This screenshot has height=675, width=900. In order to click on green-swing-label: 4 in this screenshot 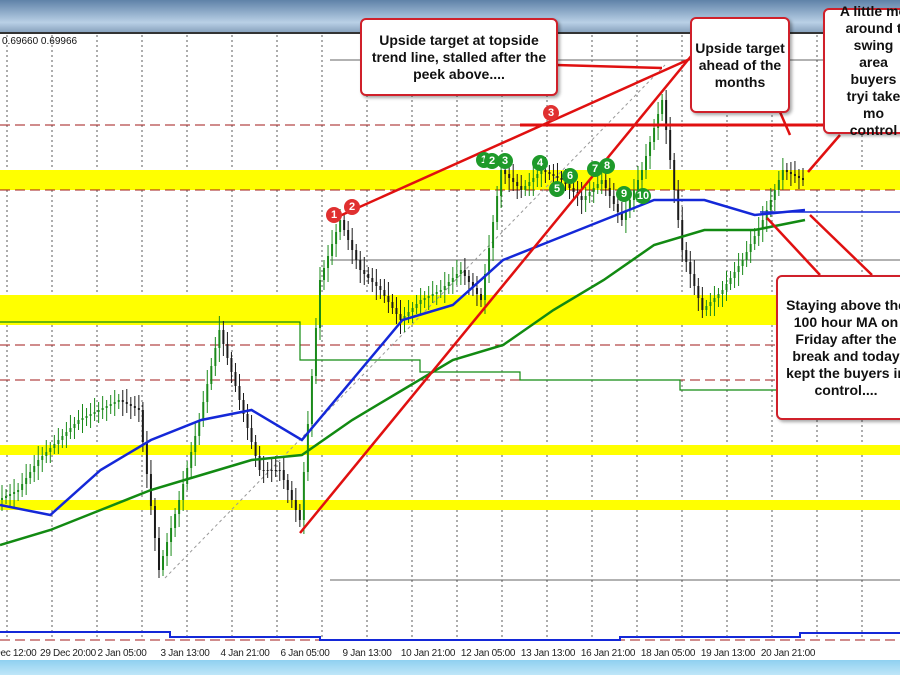, I will do `click(540, 163)`.